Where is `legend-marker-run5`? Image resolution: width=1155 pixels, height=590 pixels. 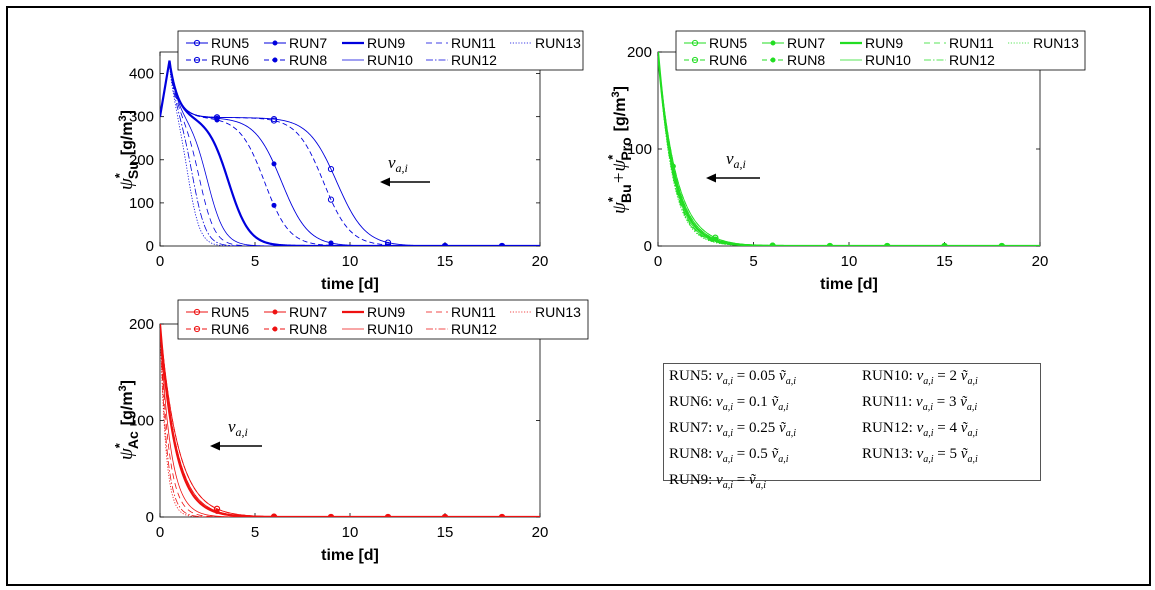
legend-marker-run5 is located at coordinates (197, 312).